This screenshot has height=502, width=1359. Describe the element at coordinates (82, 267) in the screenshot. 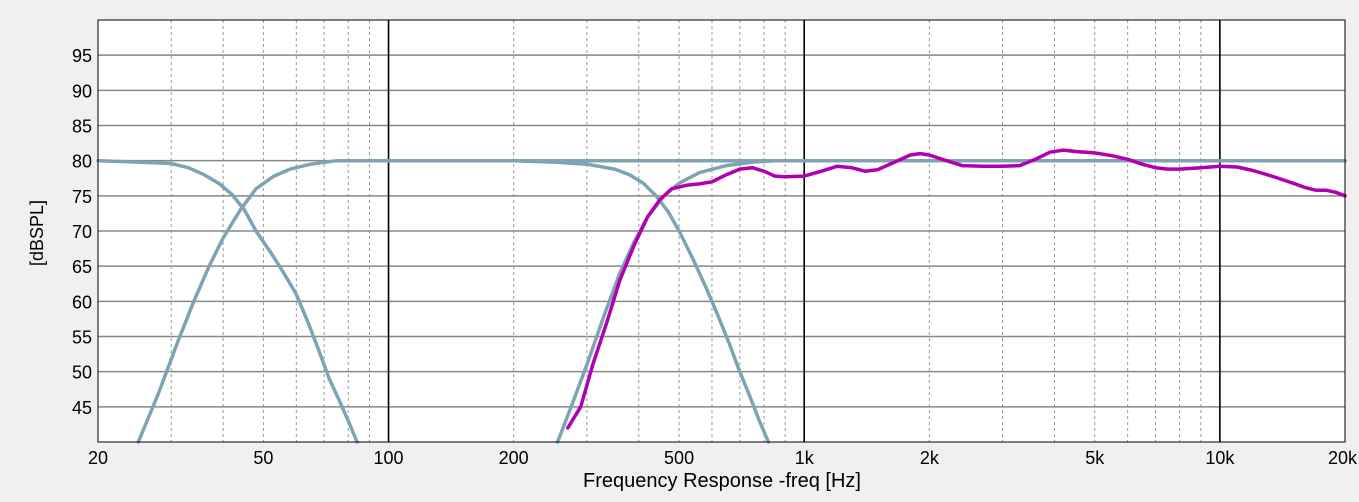

I see `y-tick-label: 65` at that location.